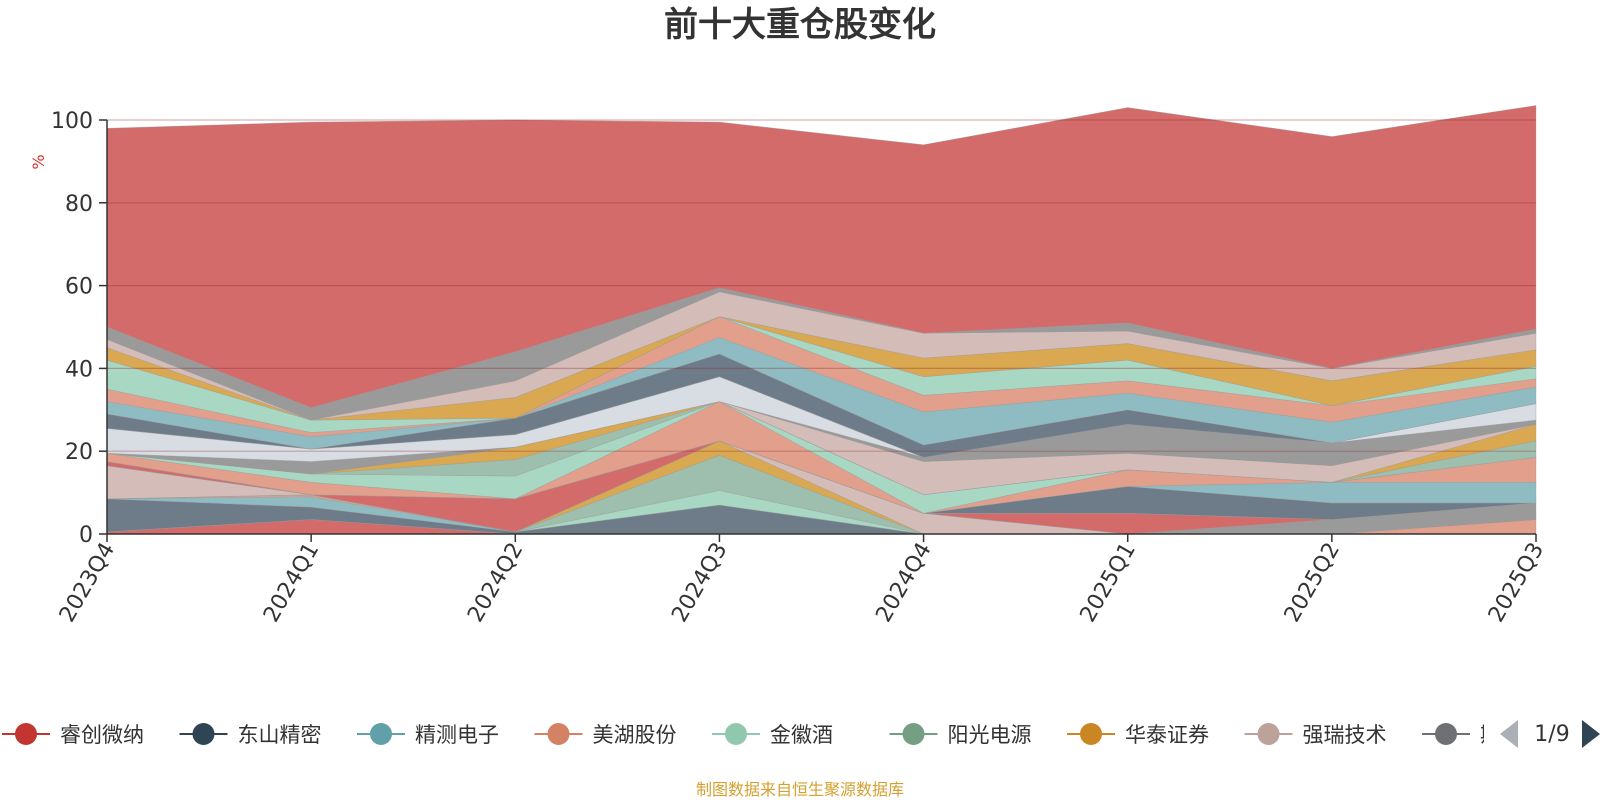 This screenshot has width=1600, height=800. Describe the element at coordinates (1509, 734) in the screenshot. I see `legend-prev-icon` at that location.